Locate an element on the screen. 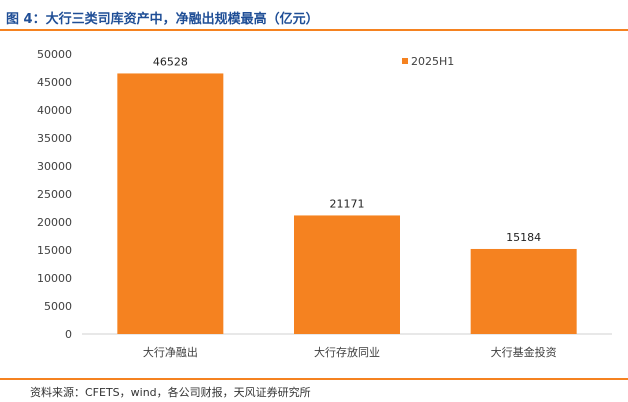  y-tick-label: 10000 is located at coordinates (54, 278).